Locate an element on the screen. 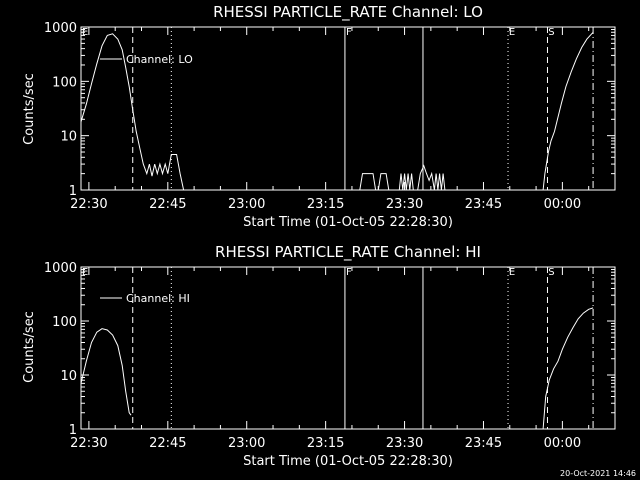  footer-timestamp: 20-Oct-2021 14:46 is located at coordinates (598, 473).